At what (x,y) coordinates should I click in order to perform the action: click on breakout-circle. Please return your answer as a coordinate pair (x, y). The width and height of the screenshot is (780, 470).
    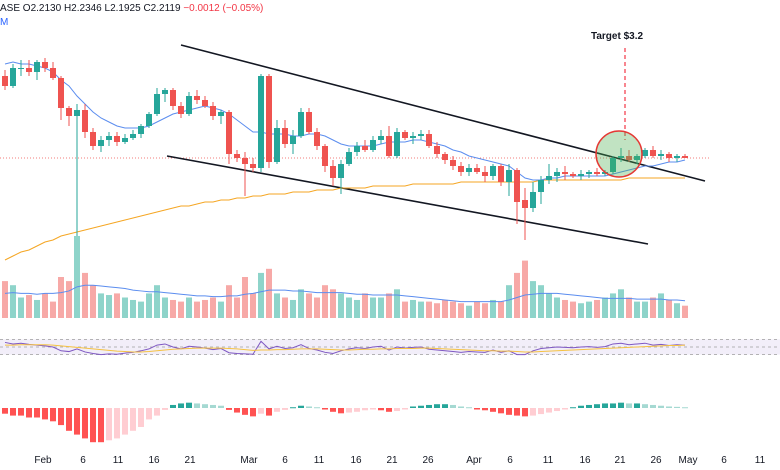
    Looking at the image, I should click on (619, 154).